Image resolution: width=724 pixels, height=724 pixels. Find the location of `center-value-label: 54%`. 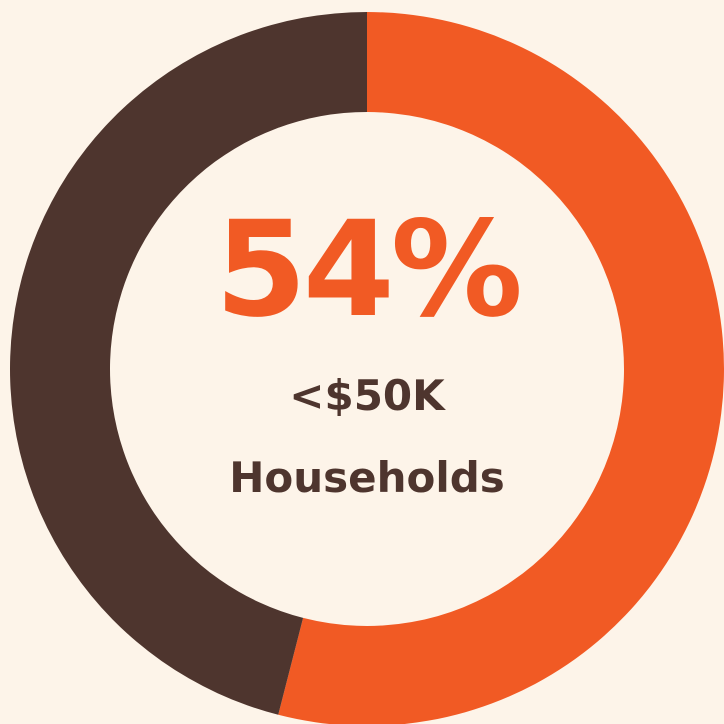

center-value-label: 54% is located at coordinates (369, 270).